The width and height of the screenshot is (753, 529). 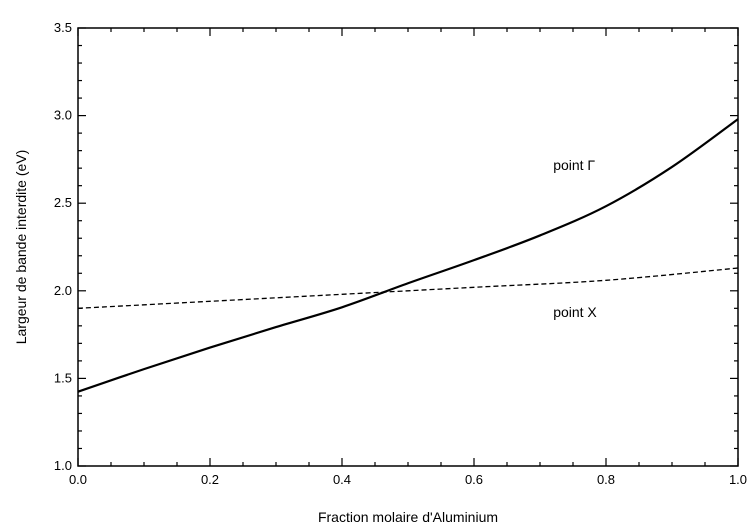 I want to click on y-tick-label: 2.5, so click(x=63, y=202).